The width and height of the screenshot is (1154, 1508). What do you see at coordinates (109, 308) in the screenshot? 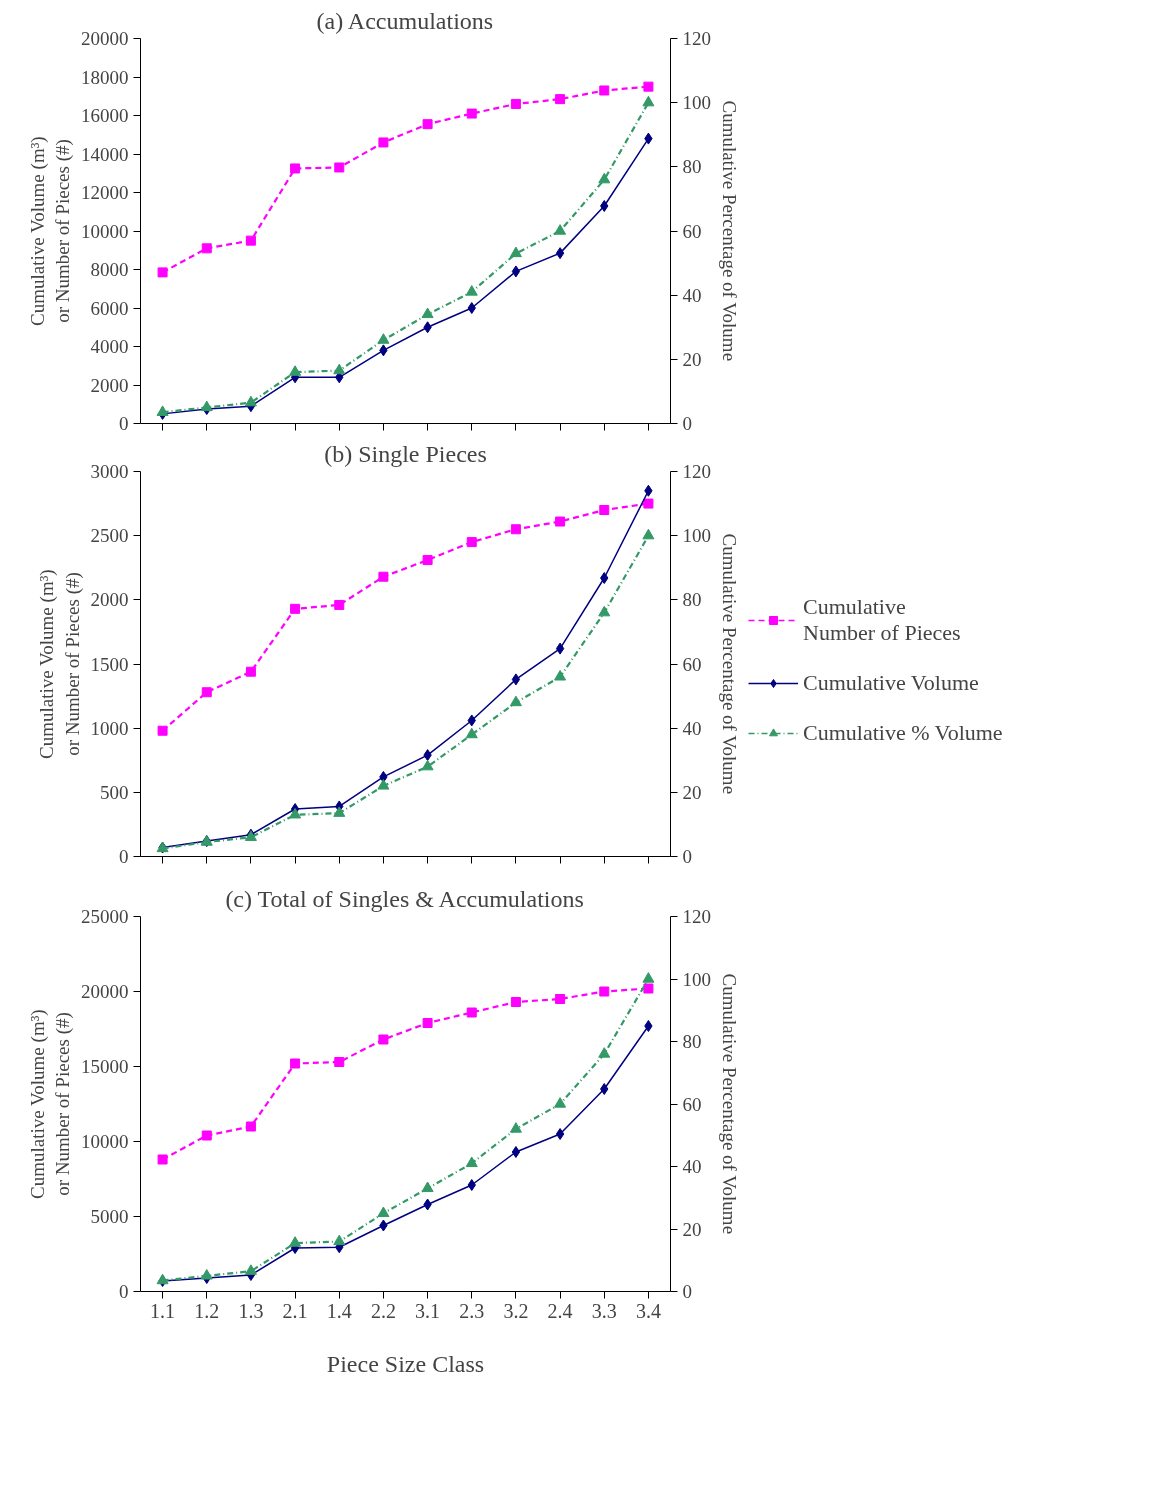
I see `y-tick-label: 6000` at bounding box center [109, 308].